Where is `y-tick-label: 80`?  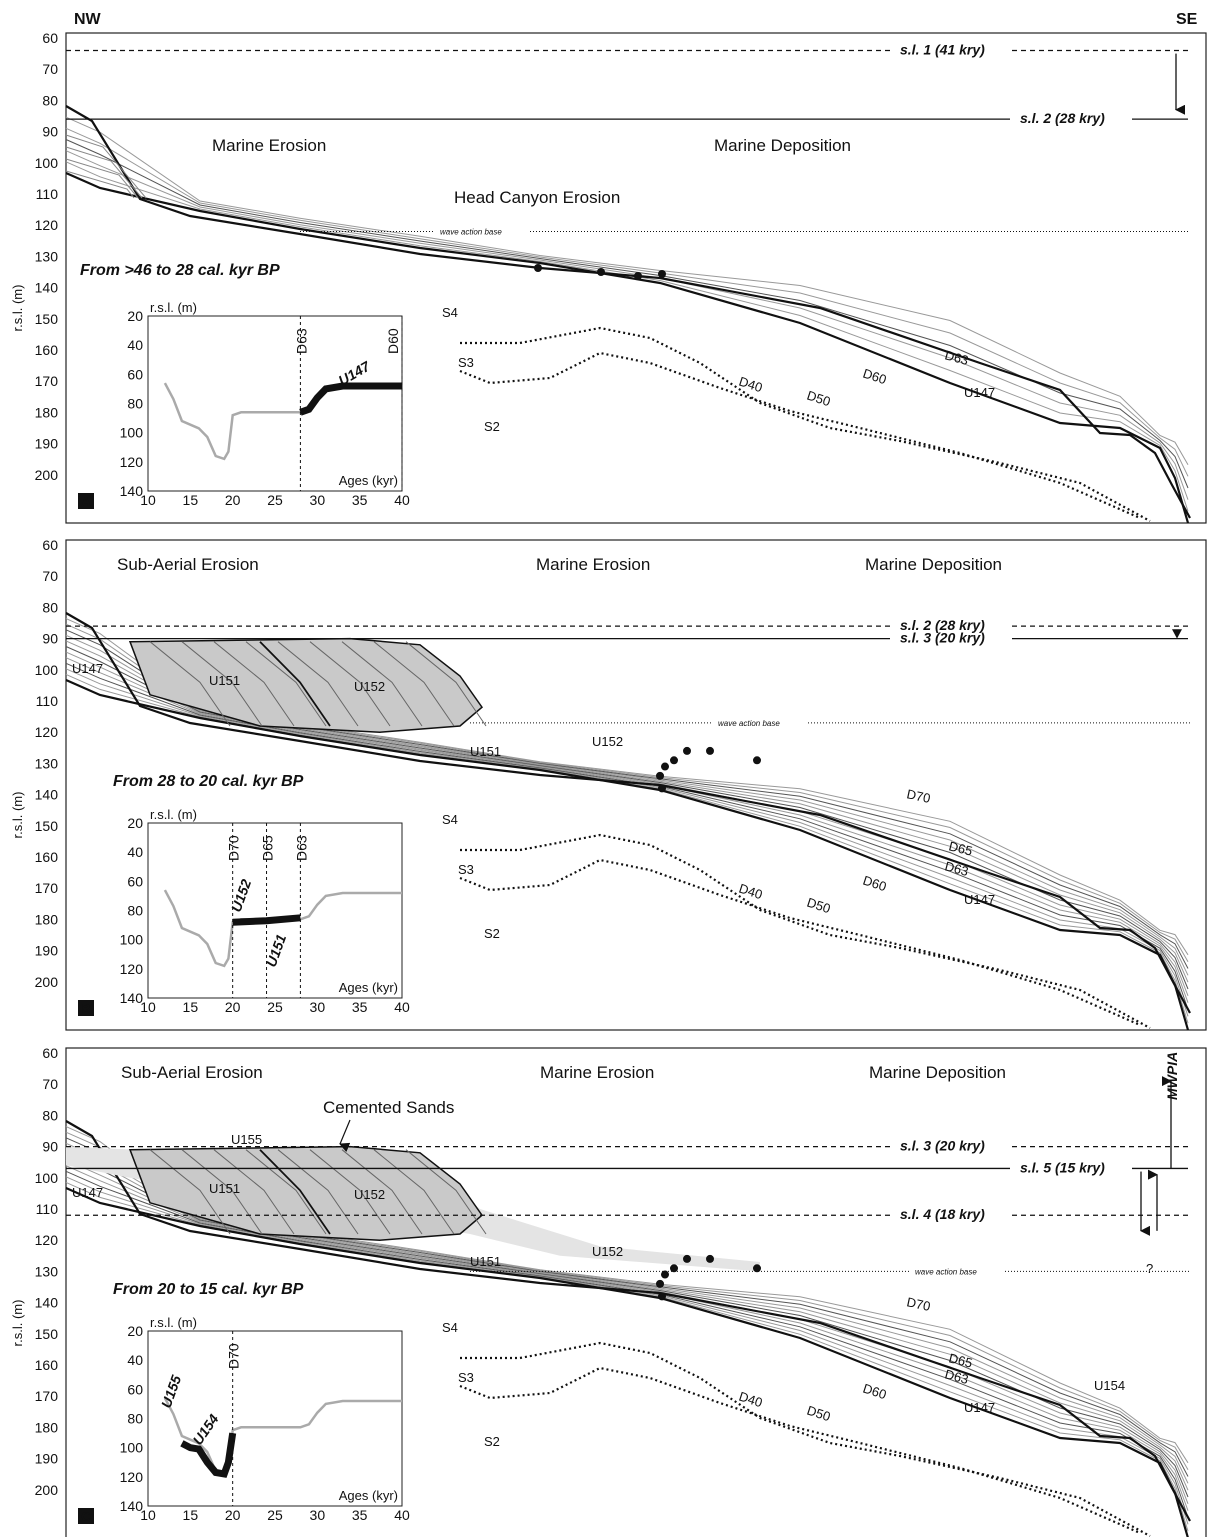 y-tick-label: 80 is located at coordinates (50, 607).